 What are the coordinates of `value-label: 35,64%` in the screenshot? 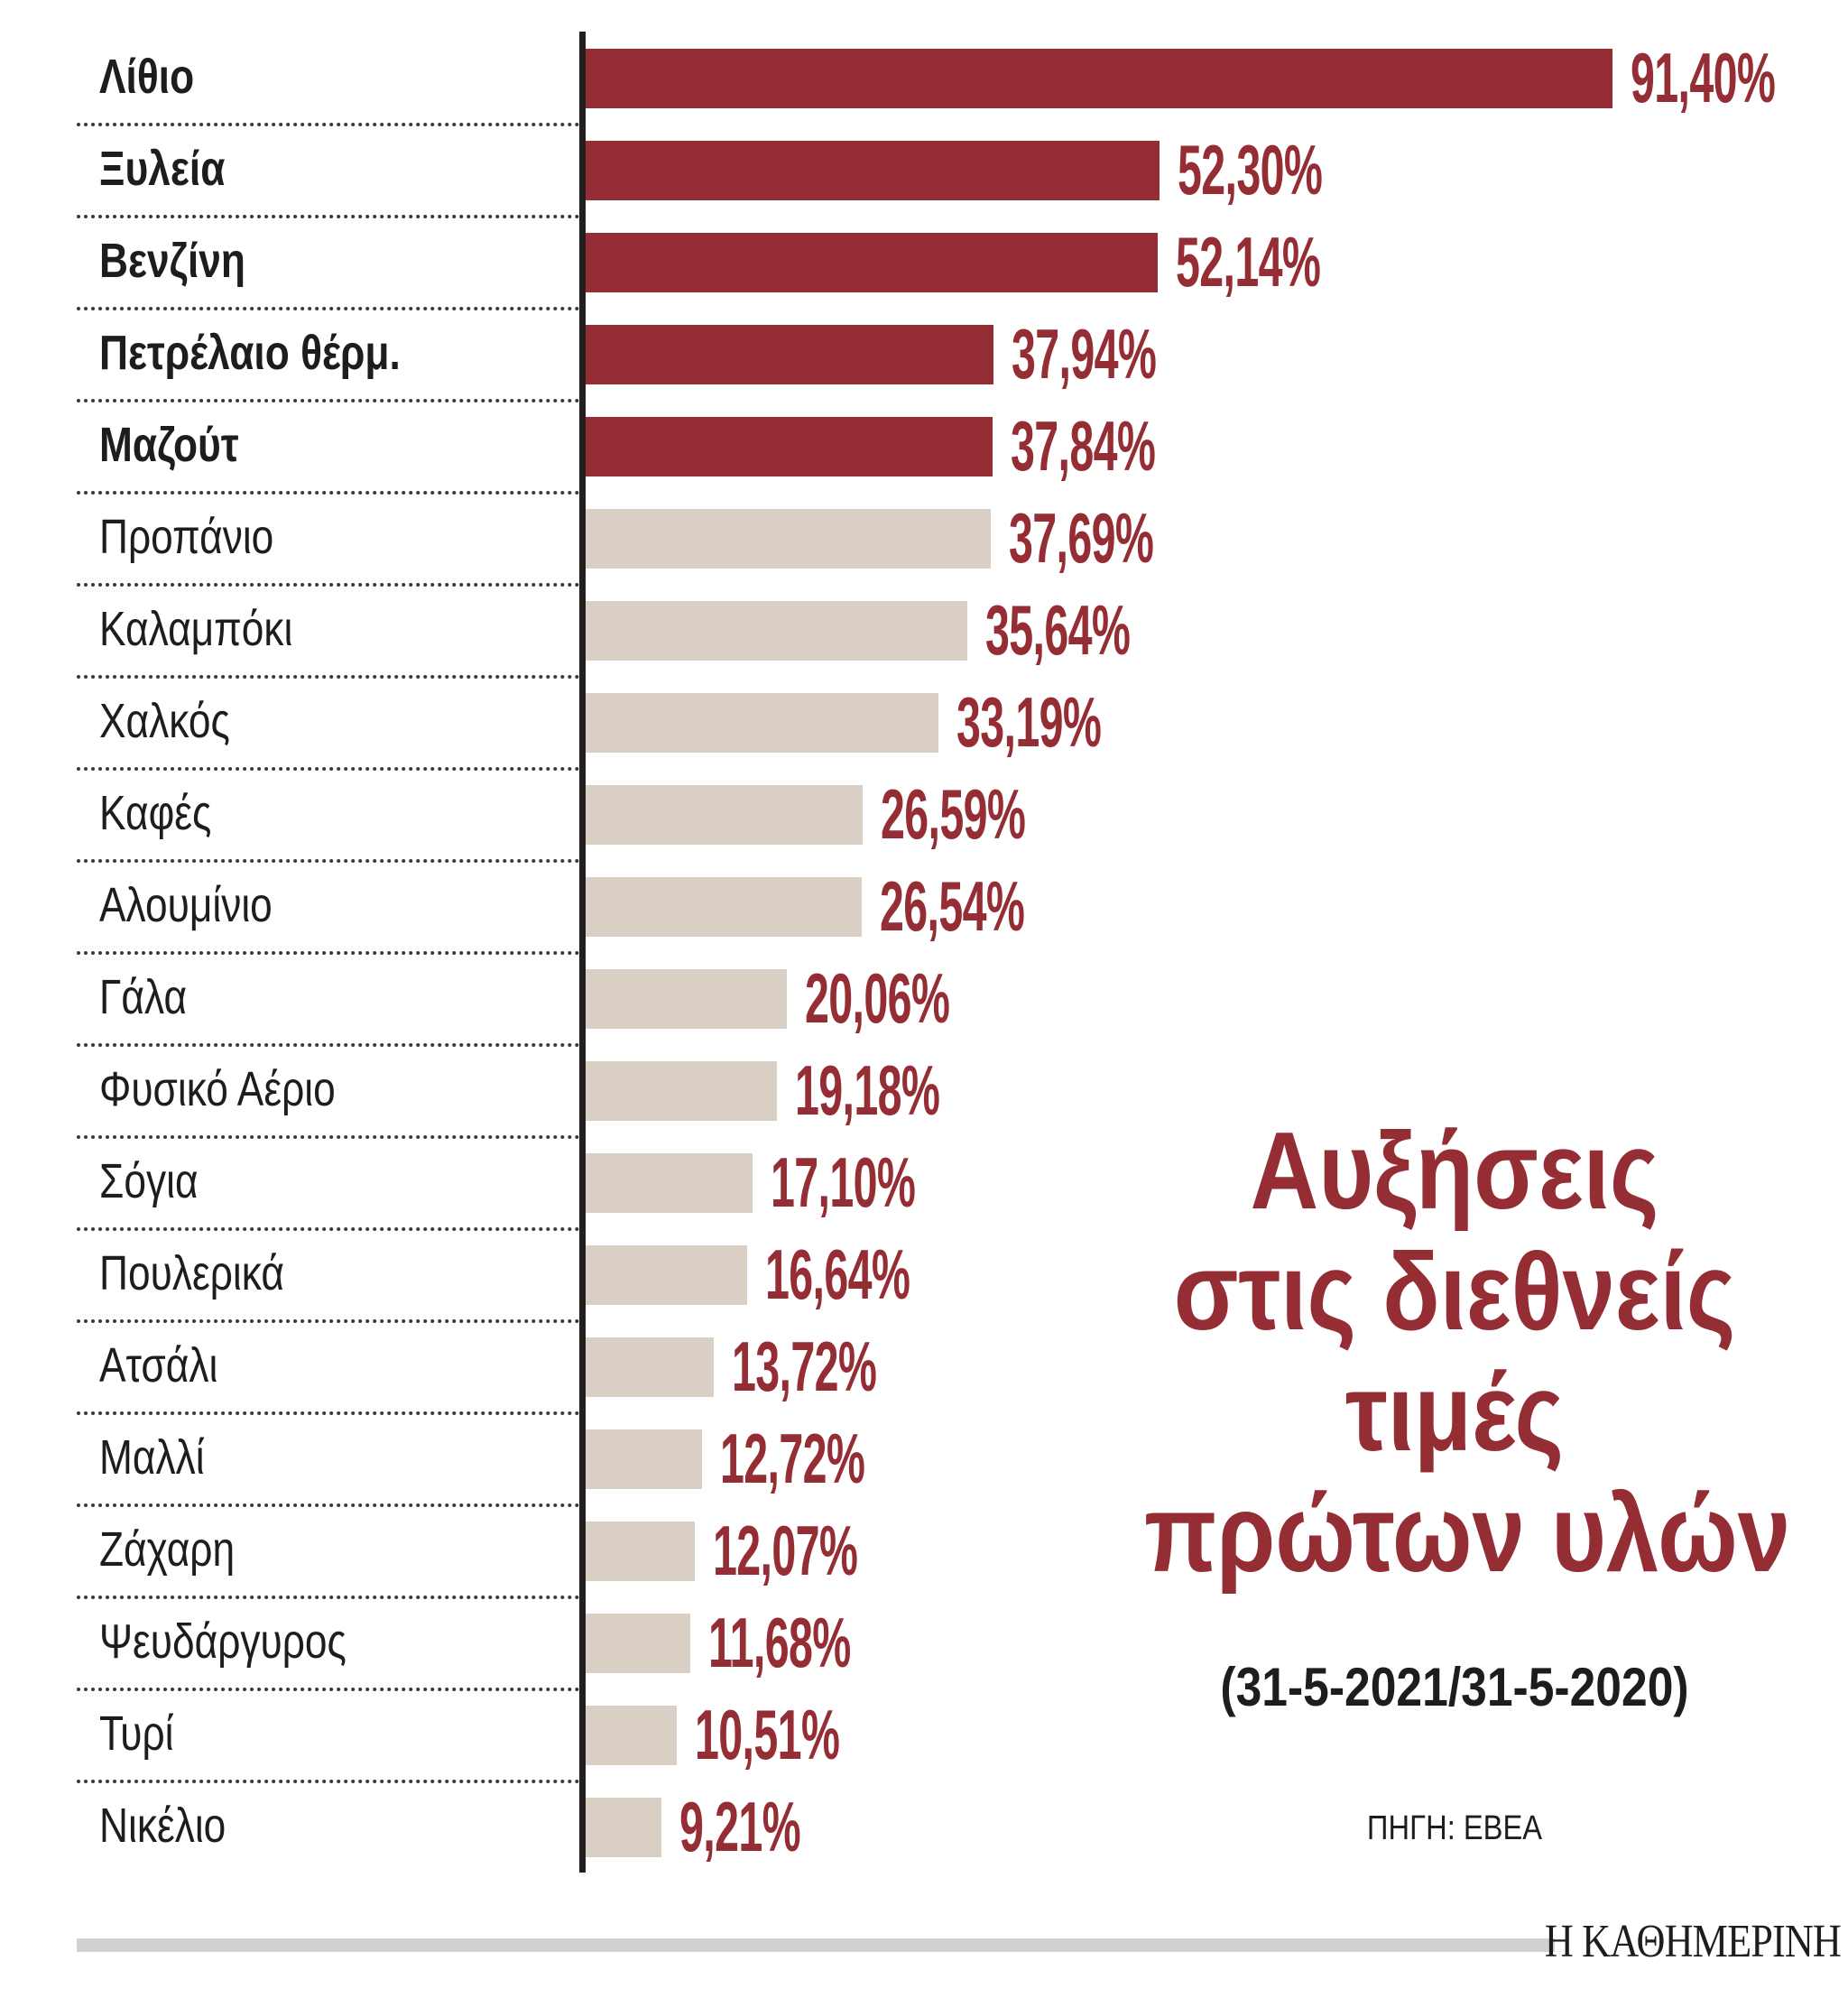 It's located at (1057, 630).